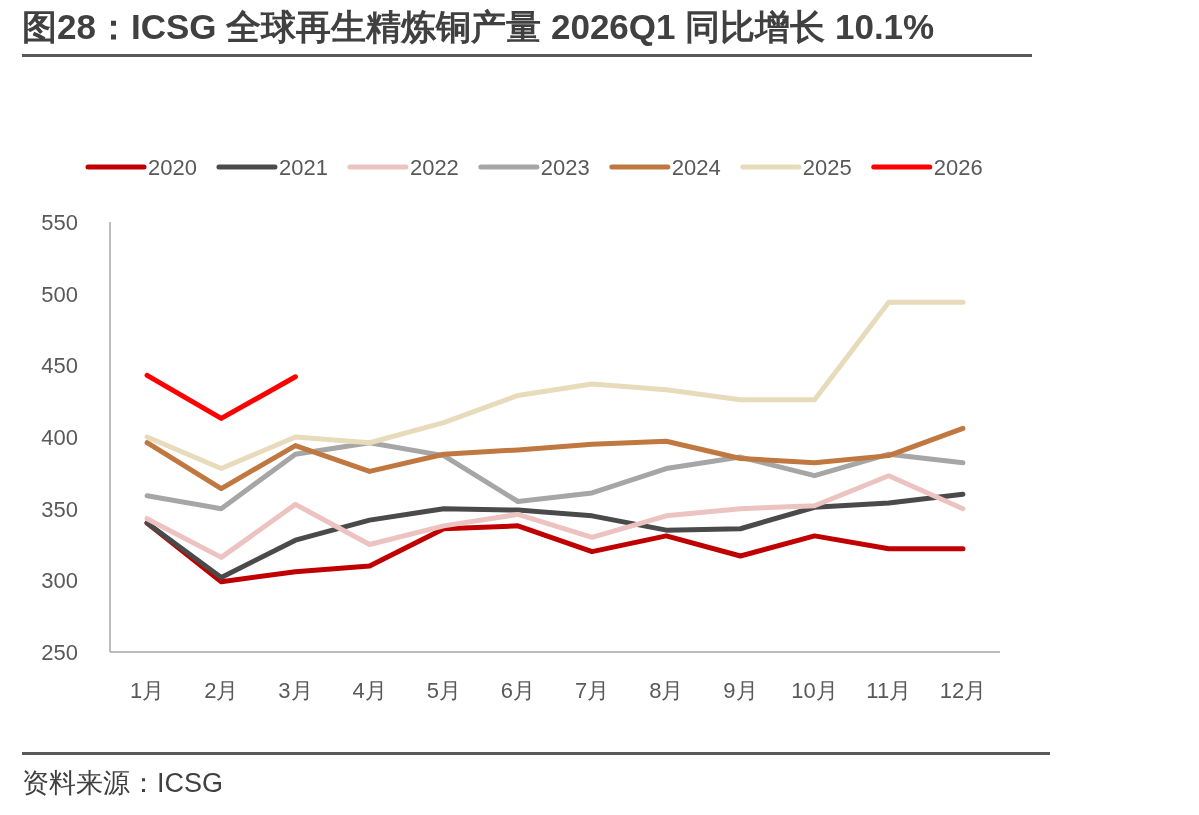 The width and height of the screenshot is (1199, 815). Describe the element at coordinates (295, 690) in the screenshot. I see `x-tick-label: 3月` at that location.